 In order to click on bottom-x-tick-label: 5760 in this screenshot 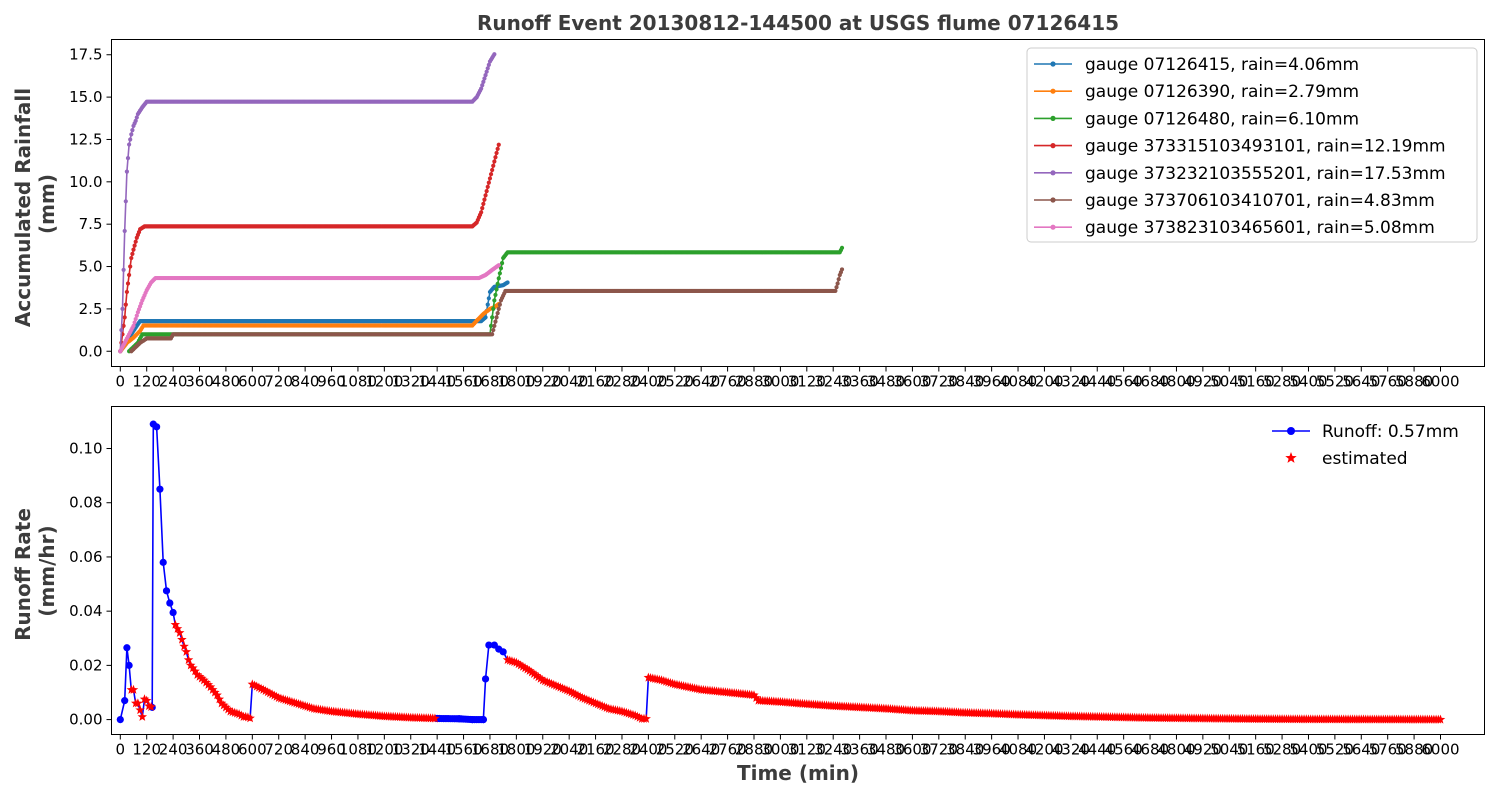, I will do `click(1388, 750)`.